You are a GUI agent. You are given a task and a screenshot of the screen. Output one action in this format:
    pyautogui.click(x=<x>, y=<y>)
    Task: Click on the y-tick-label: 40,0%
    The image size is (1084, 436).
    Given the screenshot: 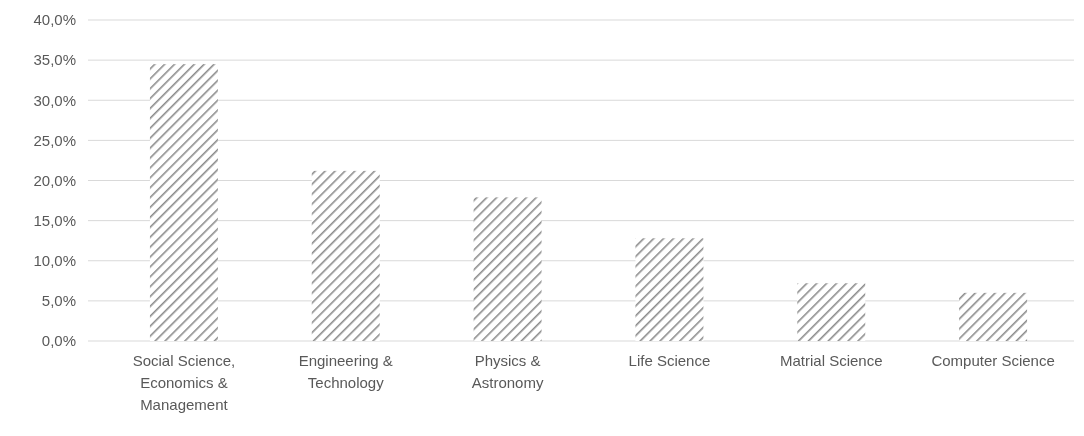 What is the action you would take?
    pyautogui.click(x=54, y=20)
    